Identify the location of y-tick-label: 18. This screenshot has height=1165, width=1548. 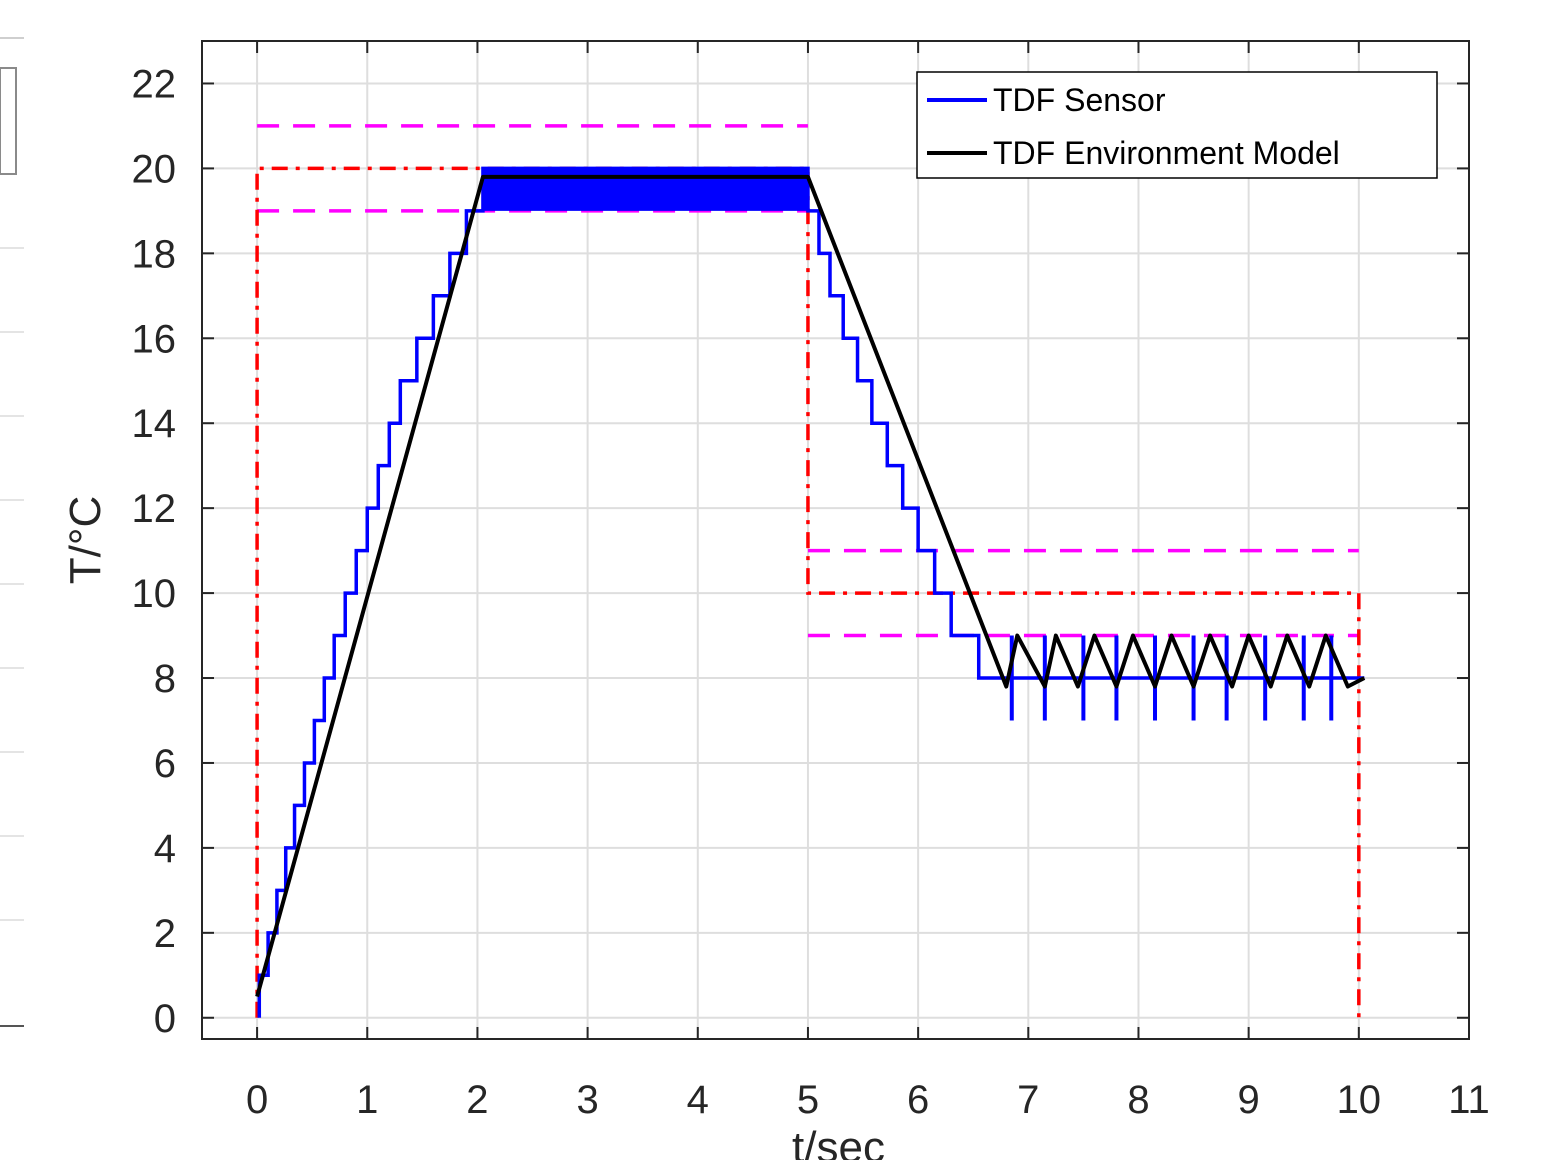
(154, 254).